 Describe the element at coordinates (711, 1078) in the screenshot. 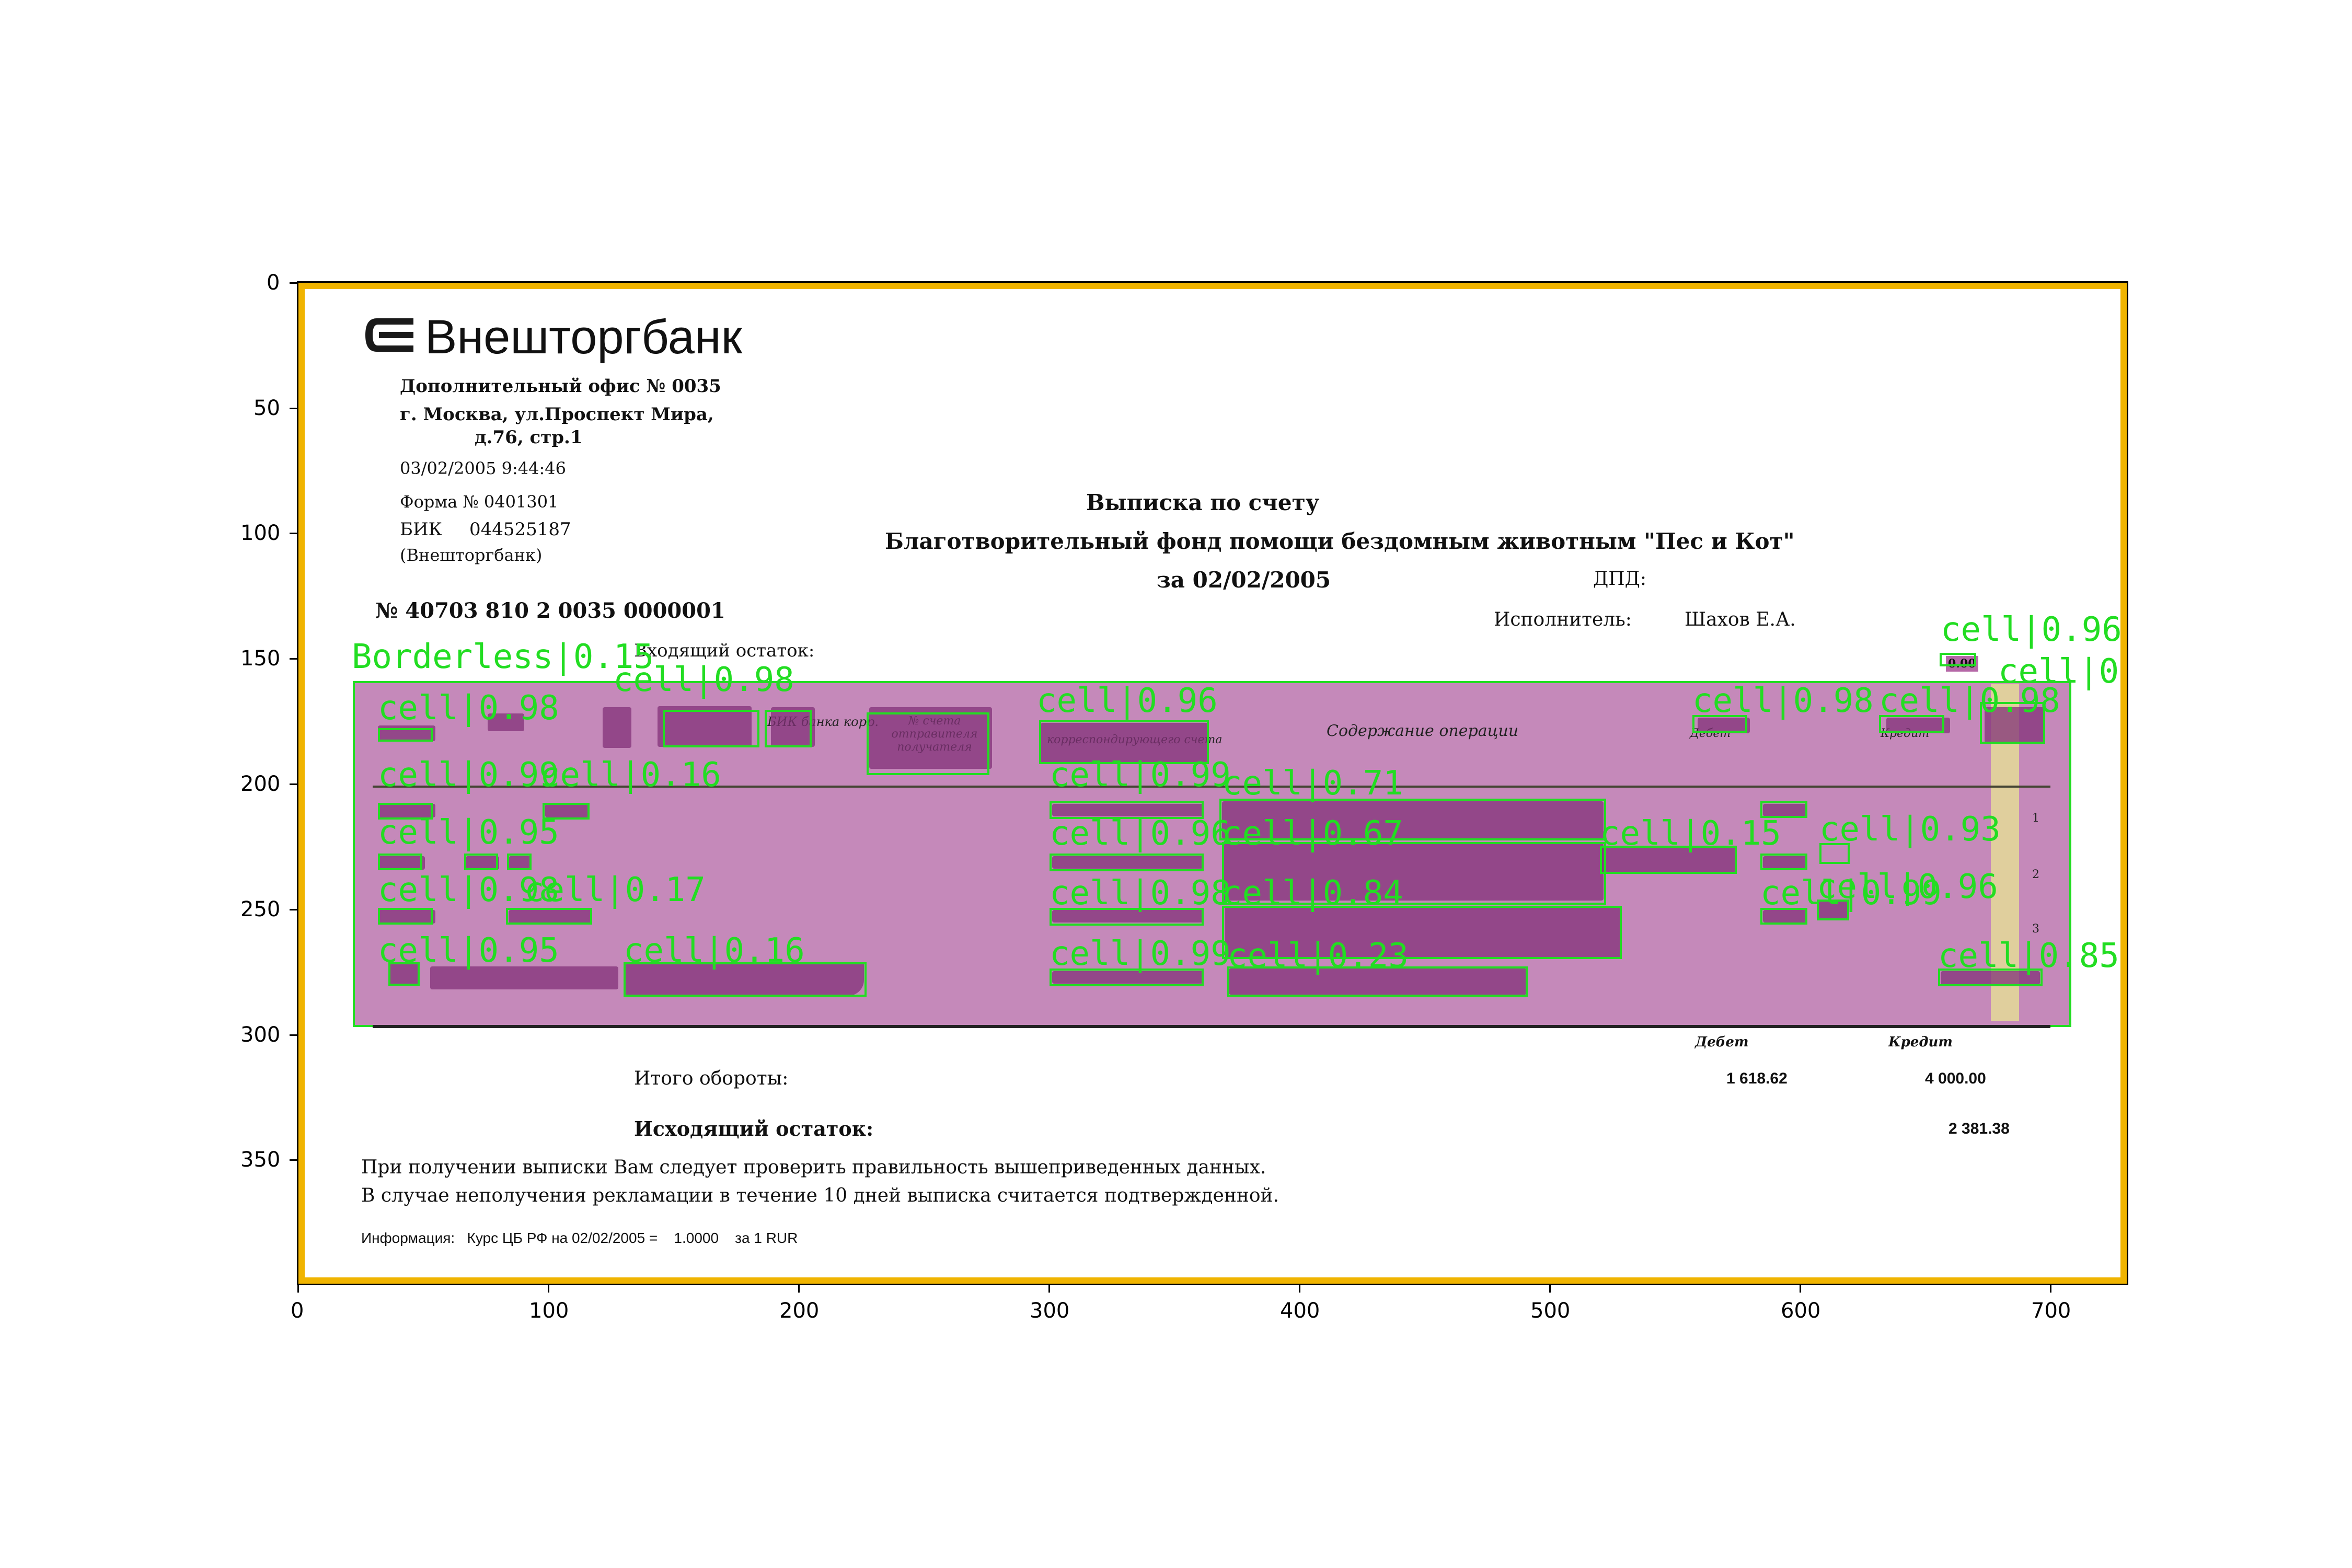

I see `totals-label: Итого обороты:` at that location.